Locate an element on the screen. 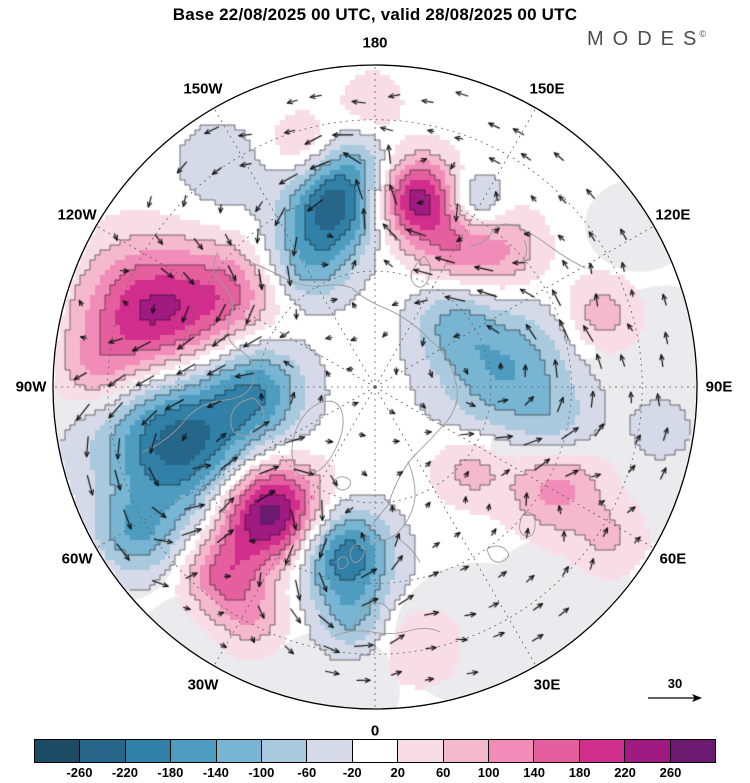 The image size is (750, 783). colorbar-tick-label: -20 is located at coordinates (352, 772).